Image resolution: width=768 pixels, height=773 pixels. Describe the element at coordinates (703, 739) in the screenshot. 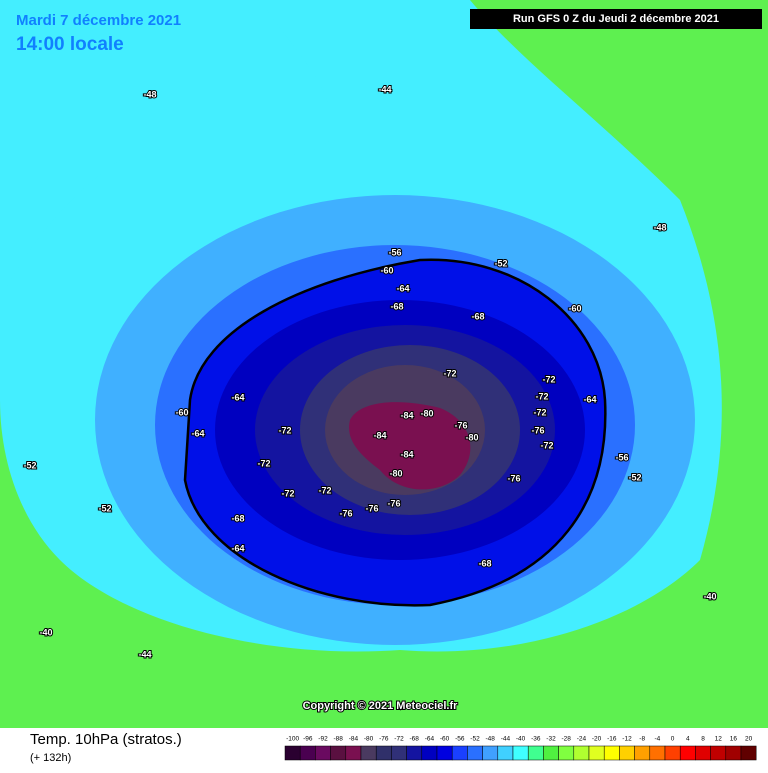

I see `legend-label: 8` at that location.